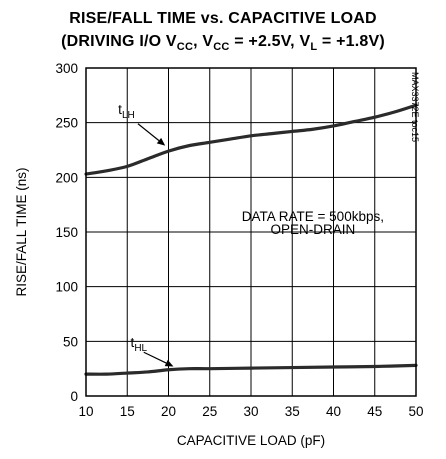 The width and height of the screenshot is (446, 459). Describe the element at coordinates (155, 357) in the screenshot. I see `series-leader-arrow-thl` at that location.